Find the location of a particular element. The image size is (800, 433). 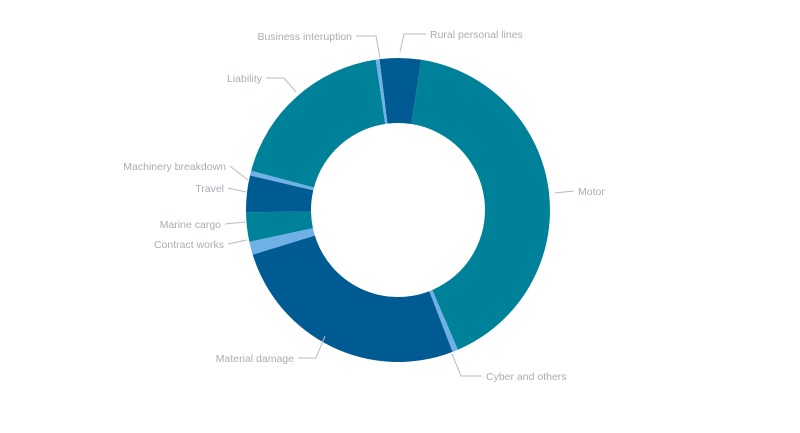

slice-motor is located at coordinates (480, 204).